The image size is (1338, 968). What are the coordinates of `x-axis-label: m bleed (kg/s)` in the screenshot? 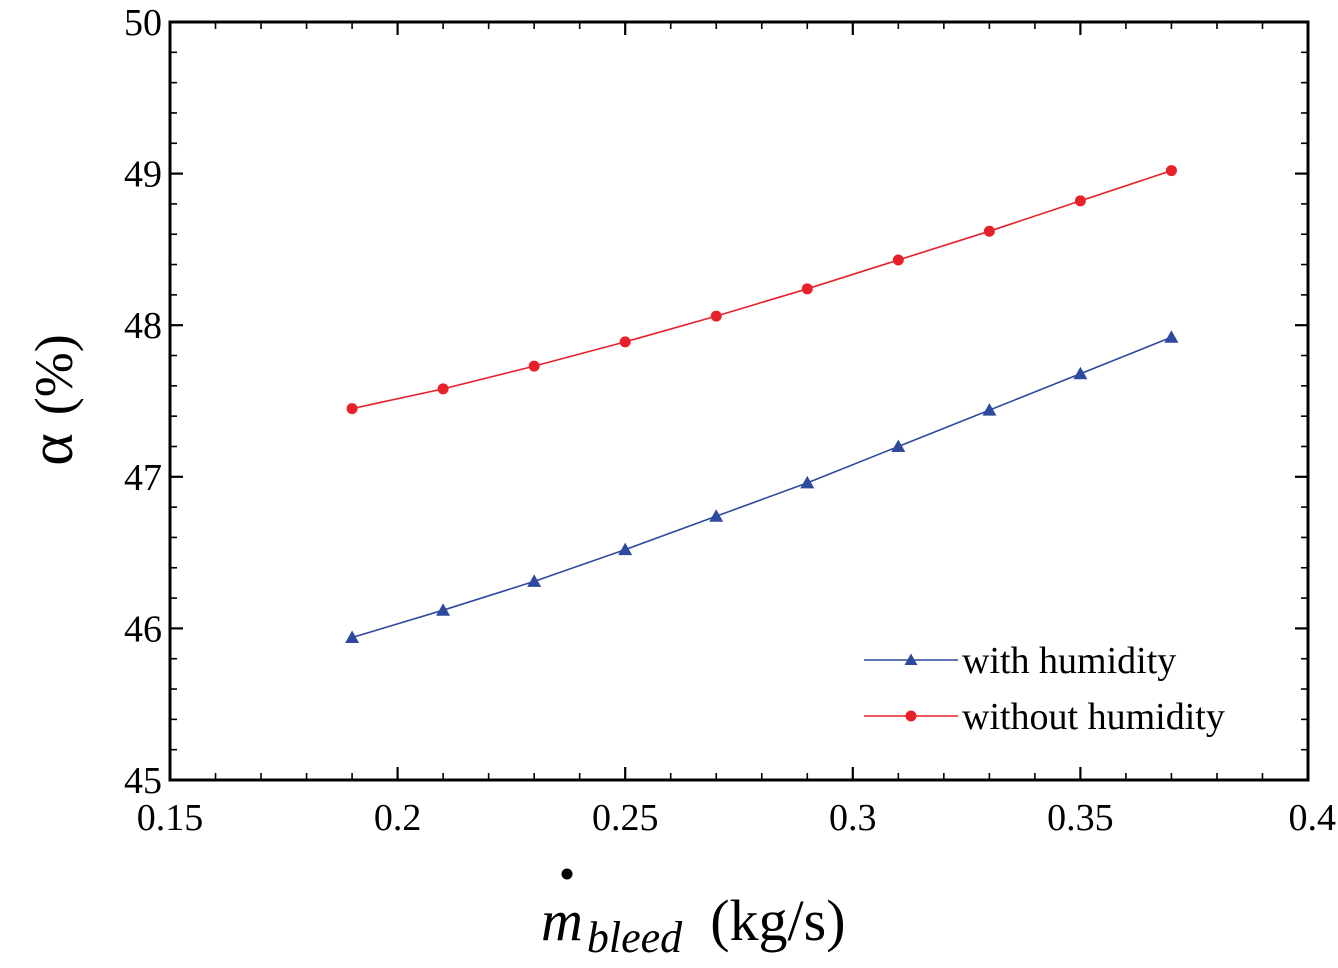 It's located at (693, 925).